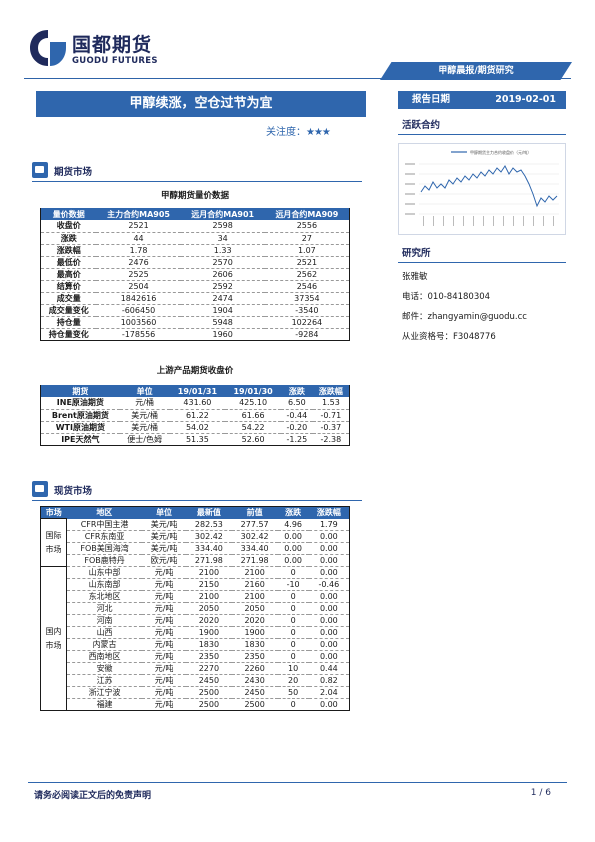  I want to click on spot-table-cell: 2100, so click(209, 572).